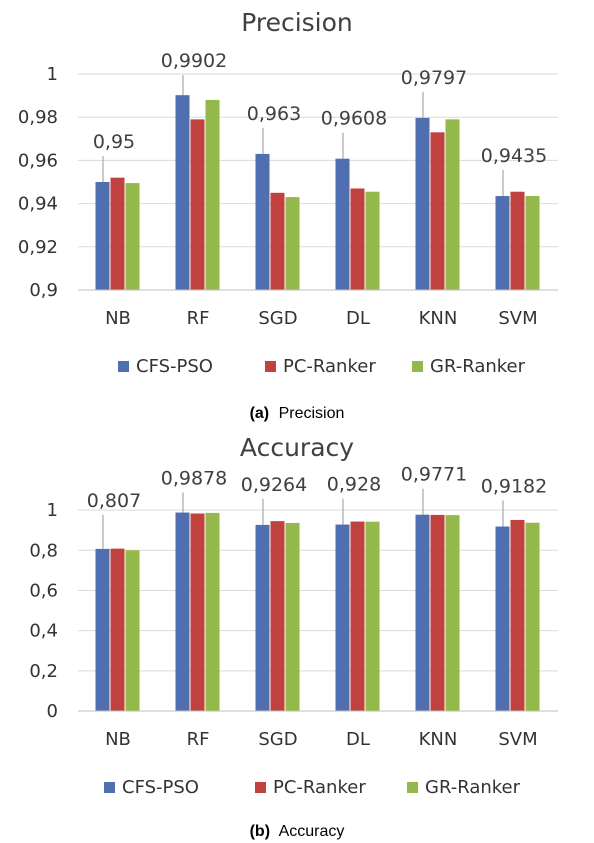  I want to click on figure-caption: (b) Accuracy, so click(297, 831).